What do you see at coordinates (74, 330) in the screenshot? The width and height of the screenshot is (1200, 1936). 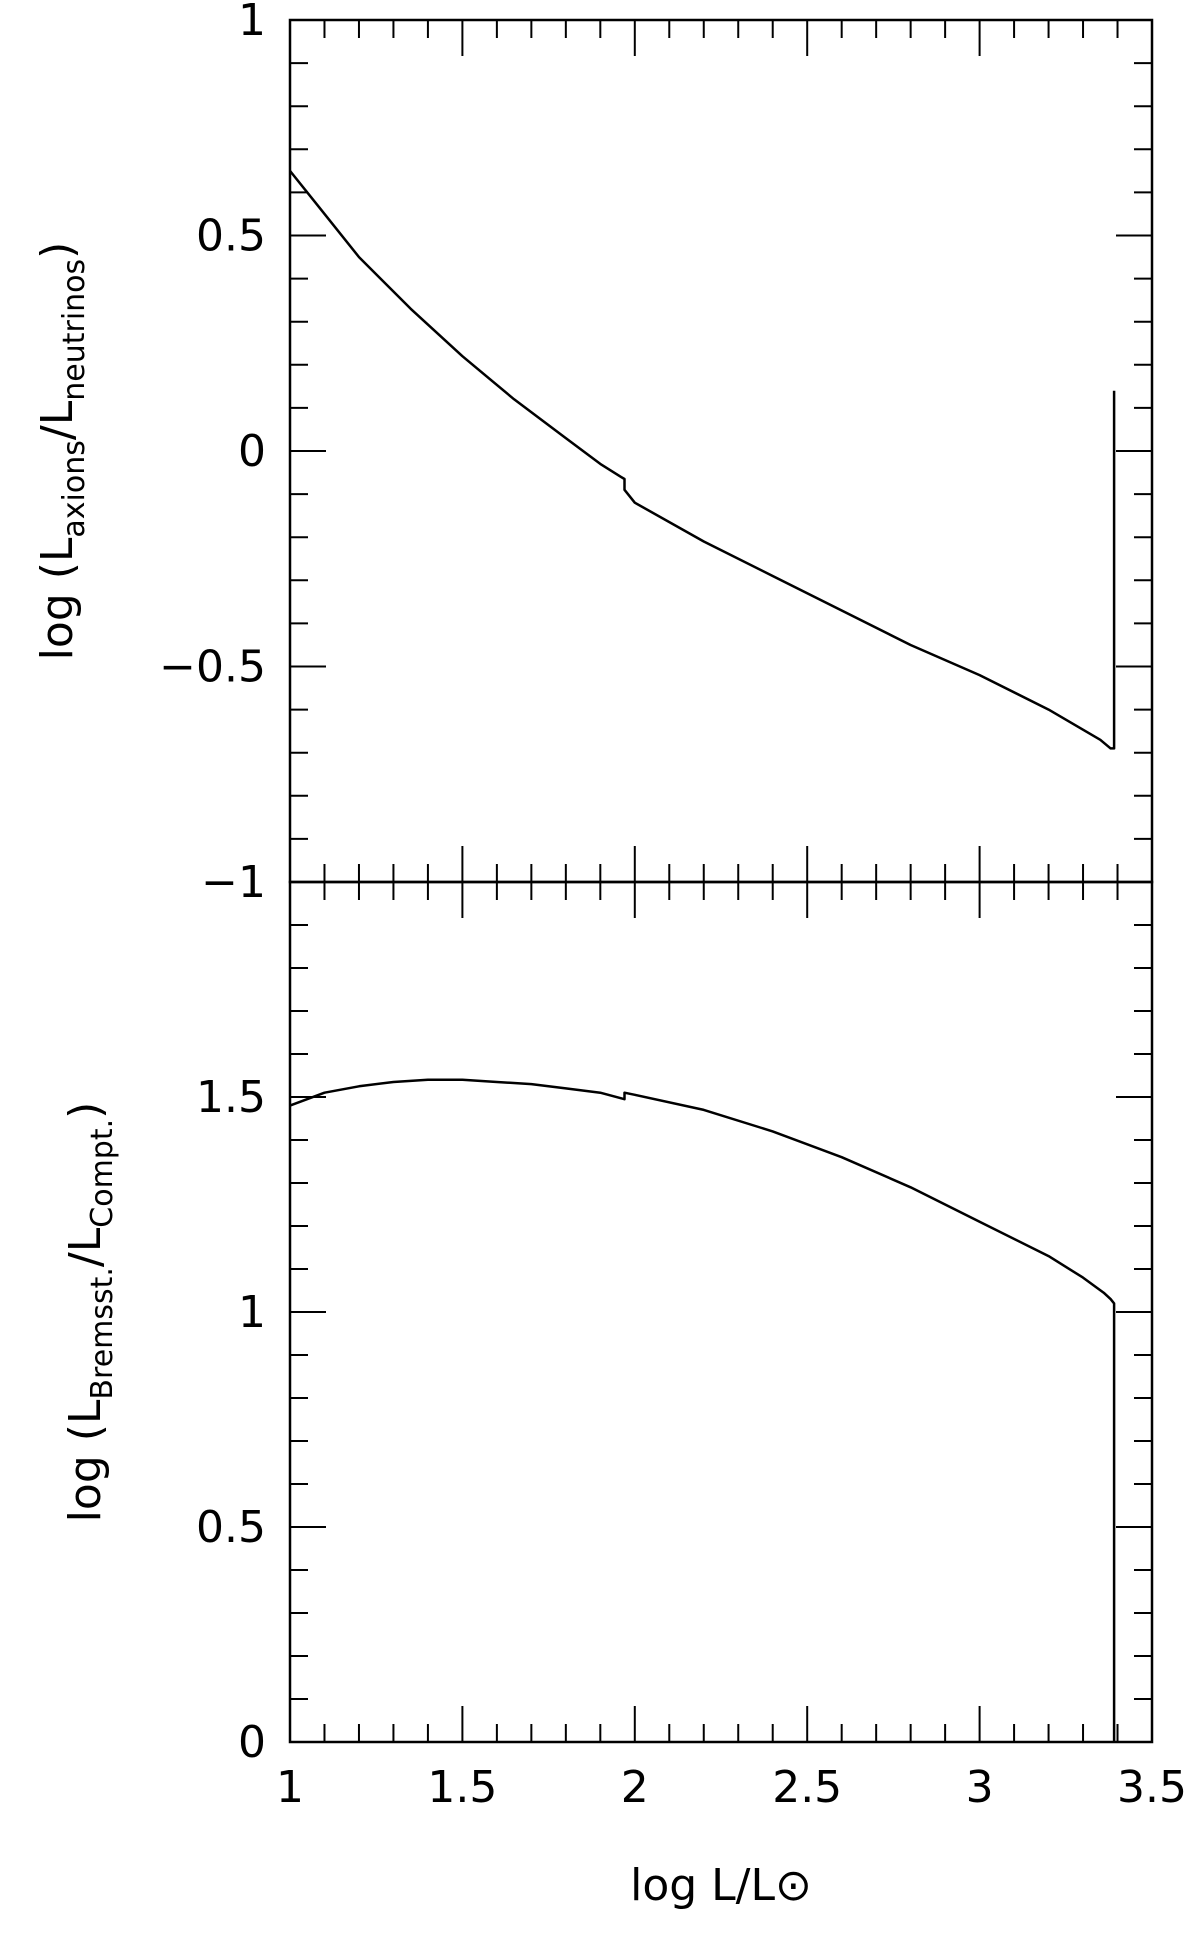 I see `ylabel-den-sub: neutrinos` at bounding box center [74, 330].